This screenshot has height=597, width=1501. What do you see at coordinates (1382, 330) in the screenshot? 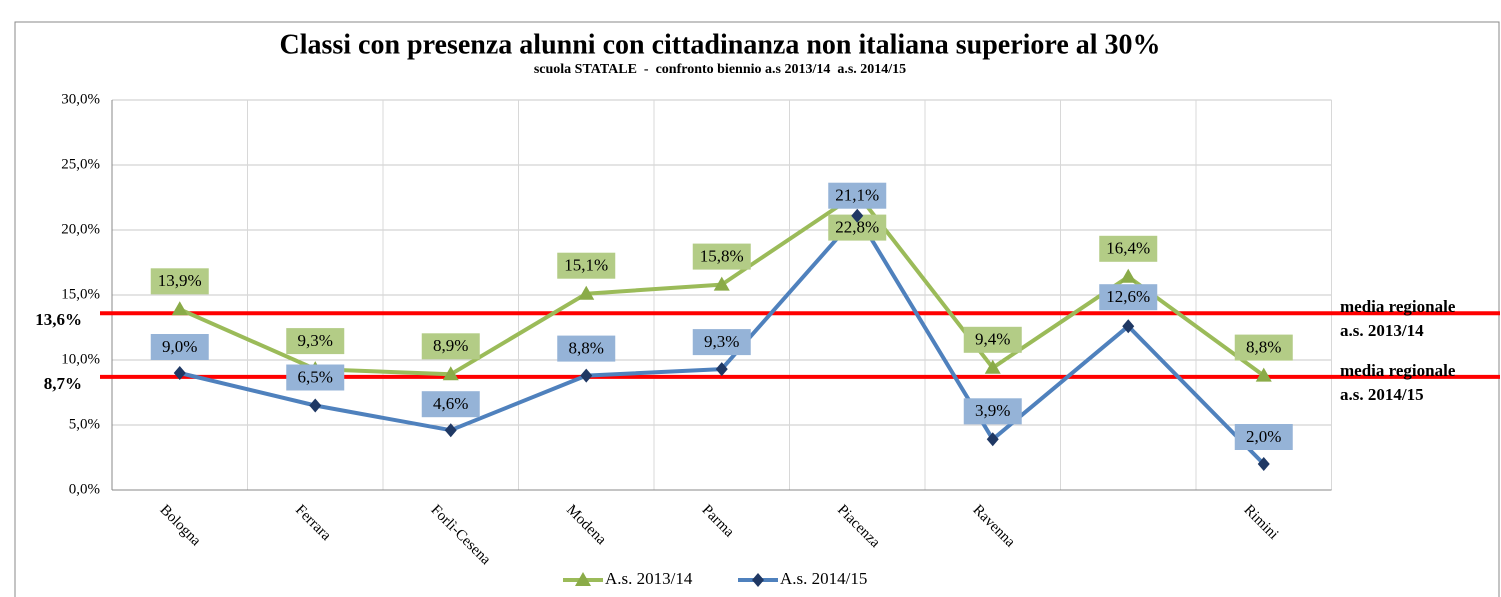
I see `reference-text: a.s. 2013/14` at bounding box center [1382, 330].